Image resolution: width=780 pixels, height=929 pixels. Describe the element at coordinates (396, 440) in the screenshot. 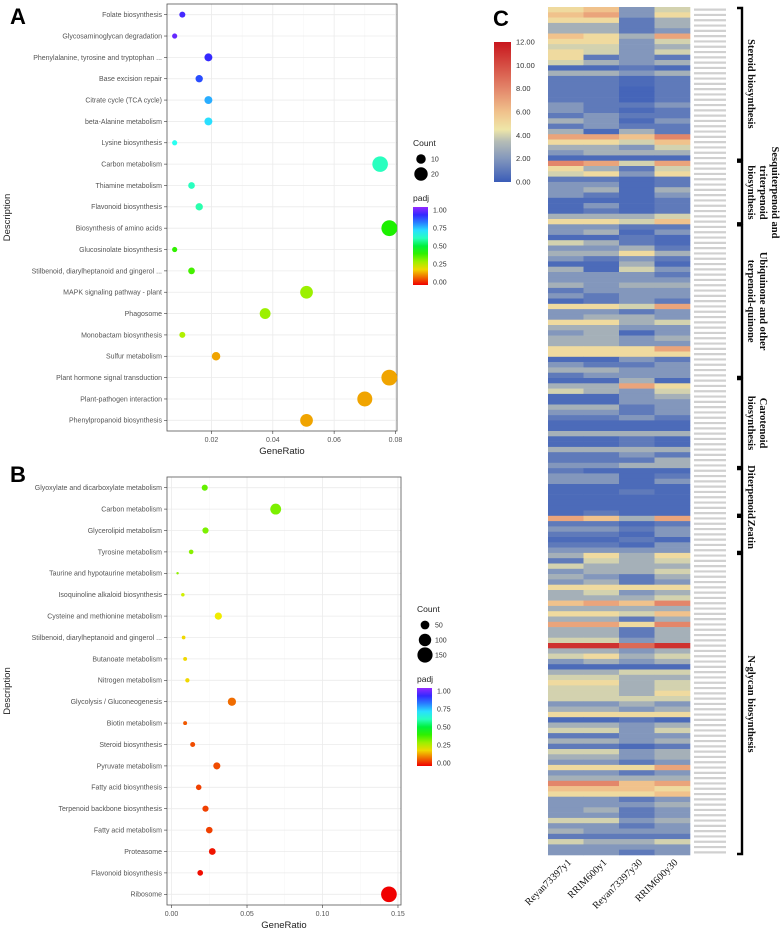

I see `x-tick-label: 0.08` at that location.